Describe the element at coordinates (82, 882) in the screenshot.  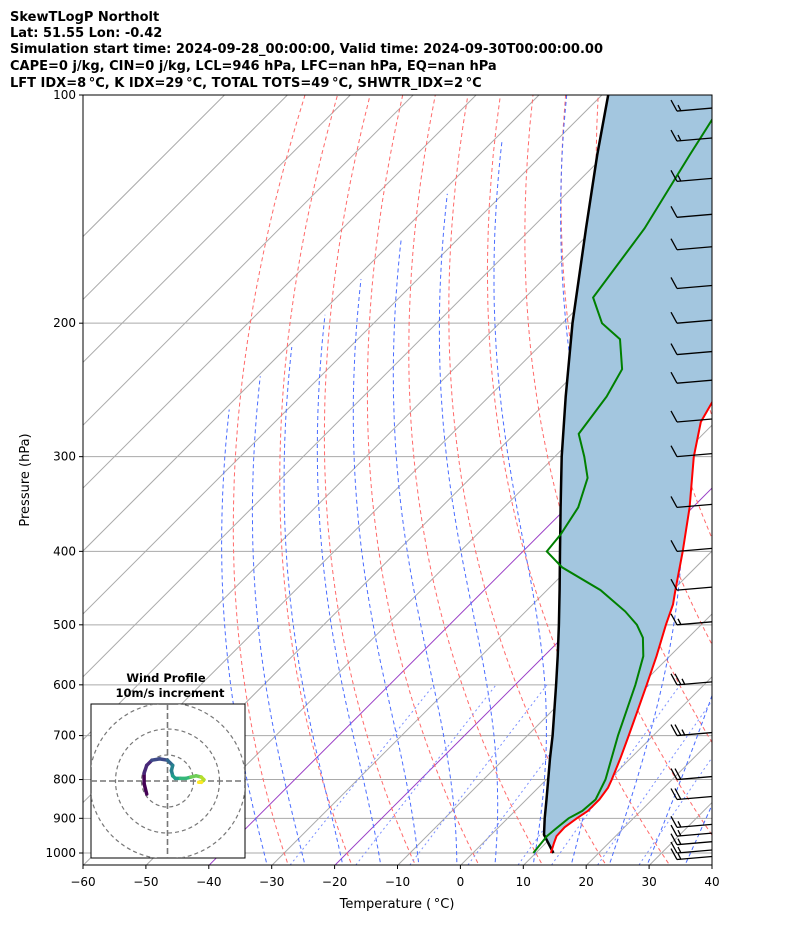
I see `x-tick-label: −60` at that location.